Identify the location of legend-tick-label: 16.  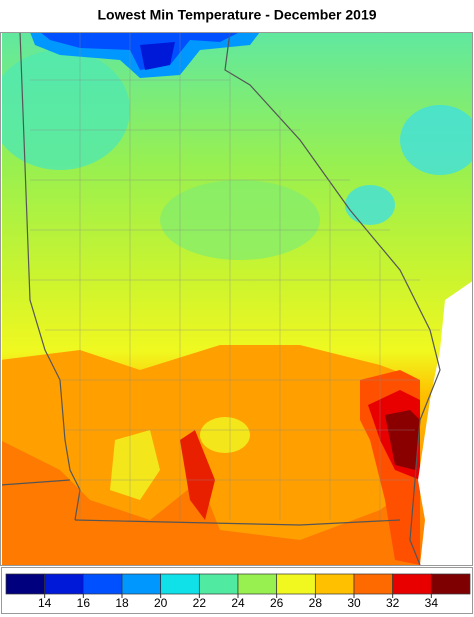
(84, 603).